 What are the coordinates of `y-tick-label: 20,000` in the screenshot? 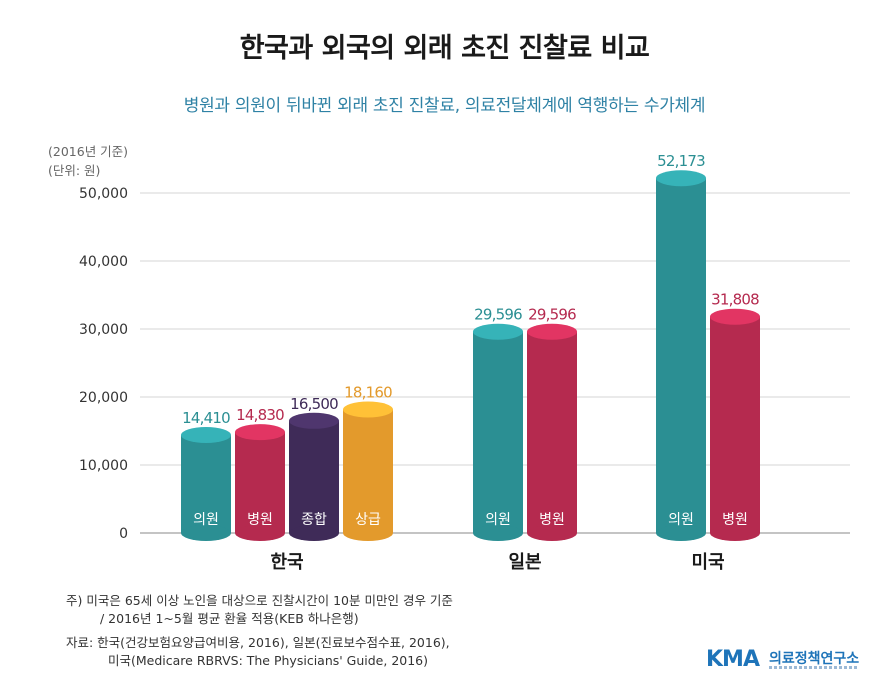 It's located at (103, 398).